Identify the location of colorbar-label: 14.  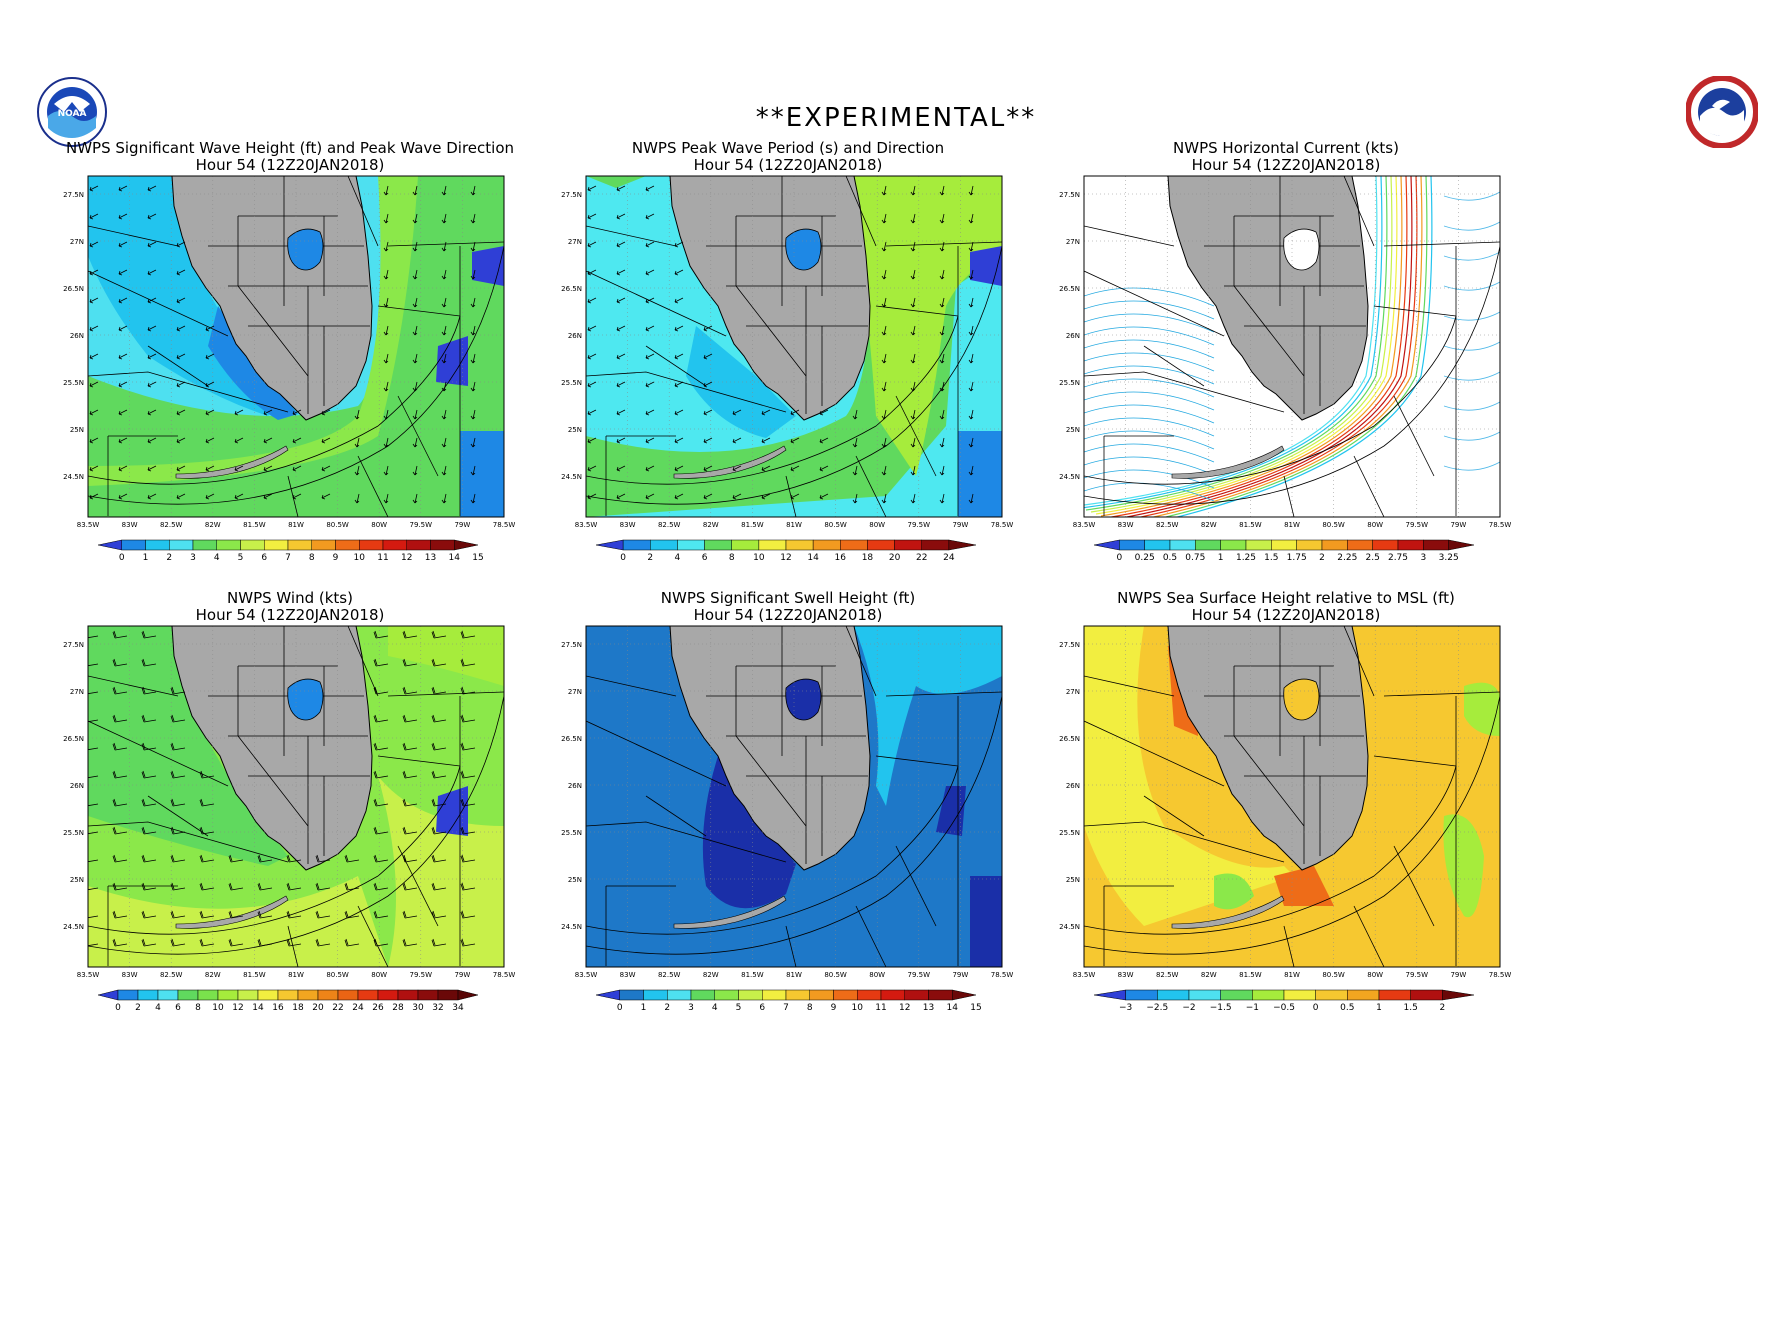
(258, 1008).